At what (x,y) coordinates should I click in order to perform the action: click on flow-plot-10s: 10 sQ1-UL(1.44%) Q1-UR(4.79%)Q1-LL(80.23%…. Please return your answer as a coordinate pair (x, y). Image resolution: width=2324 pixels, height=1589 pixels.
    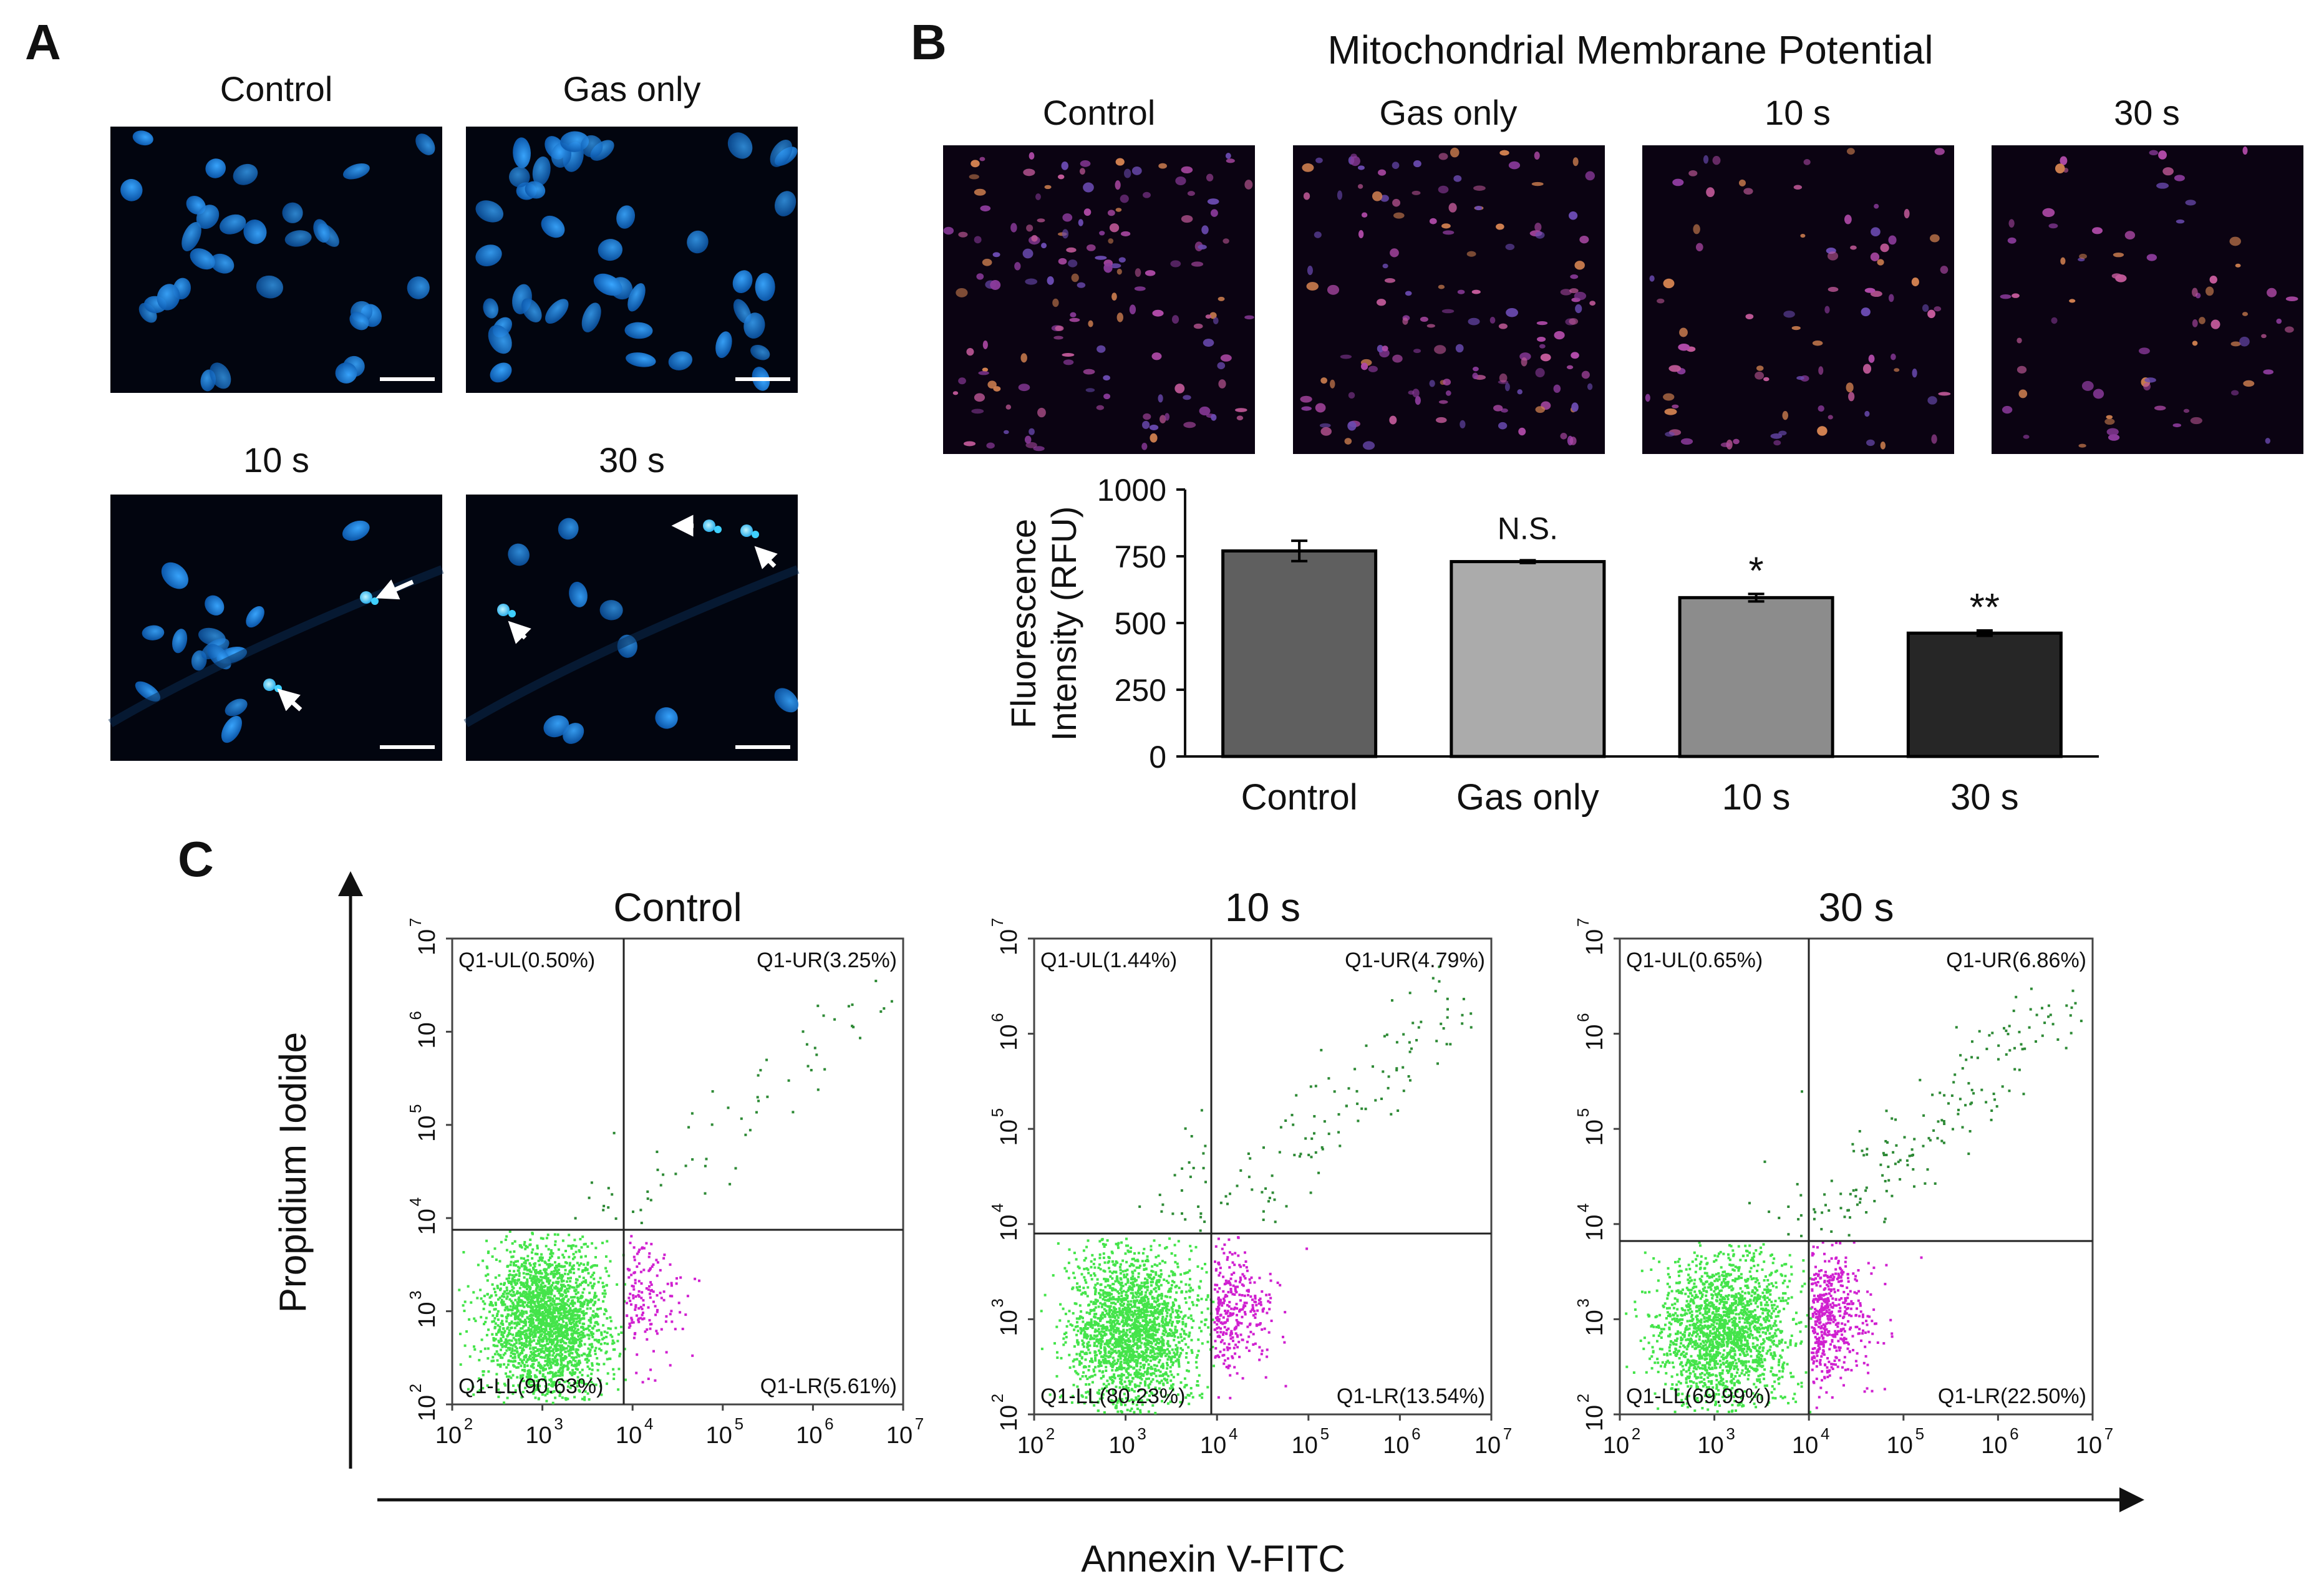
    Looking at the image, I should click on (1250, 1172).